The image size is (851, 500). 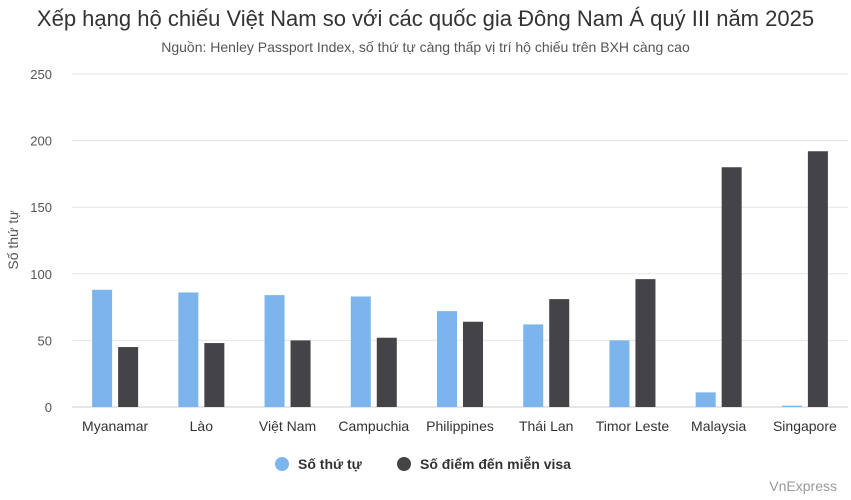 What do you see at coordinates (41, 274) in the screenshot?
I see `y-tick-label: 100` at bounding box center [41, 274].